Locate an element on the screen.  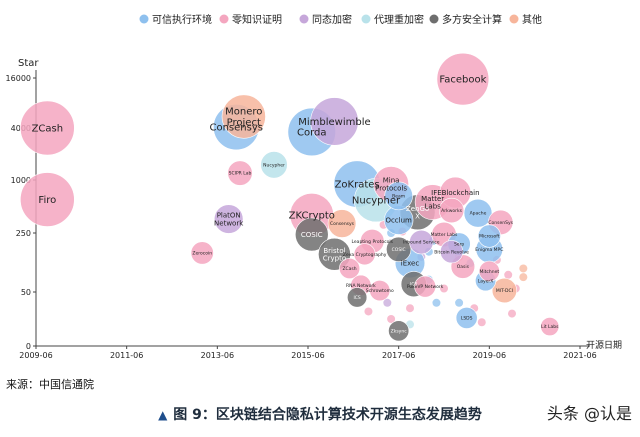
data-label: Beam is located at coordinates (398, 196).